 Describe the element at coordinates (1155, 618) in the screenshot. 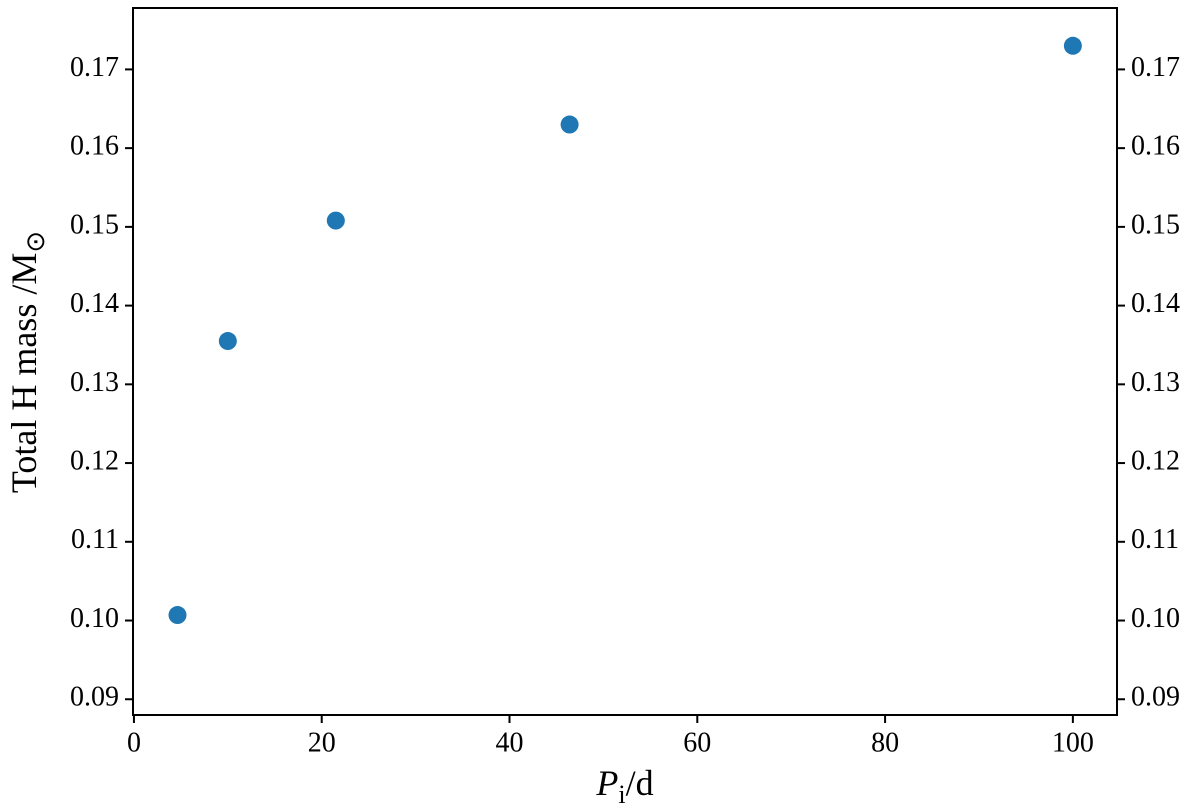

I see `y-tick-label-right: 0.10` at that location.